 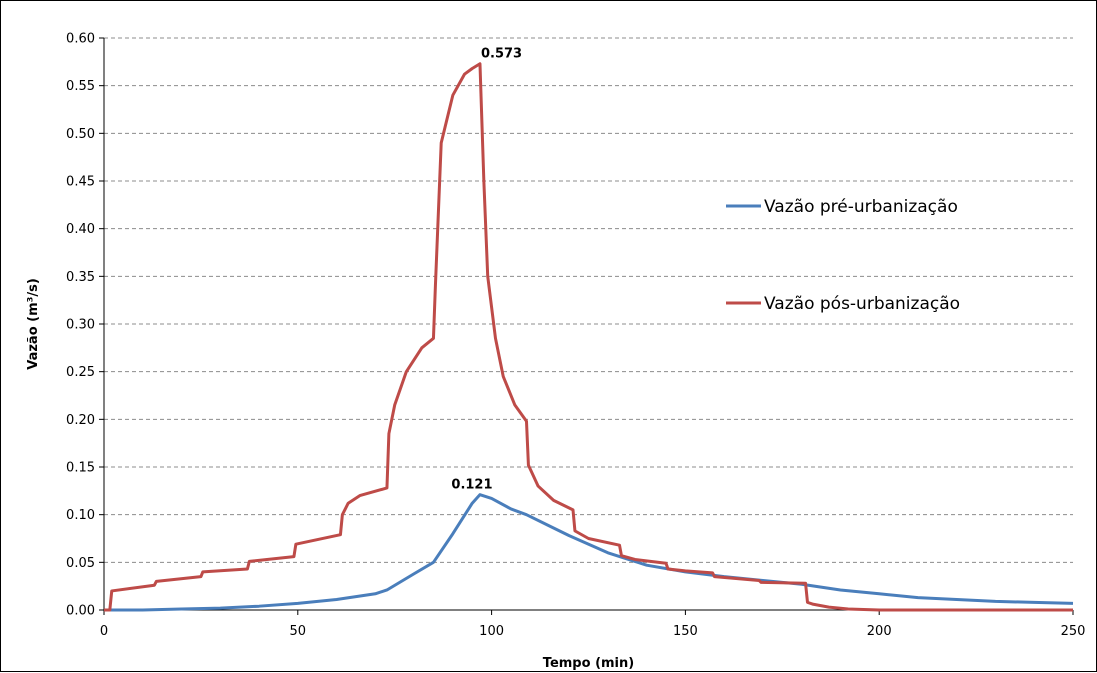 I want to click on x-tick-label: 100, so click(x=491, y=631).